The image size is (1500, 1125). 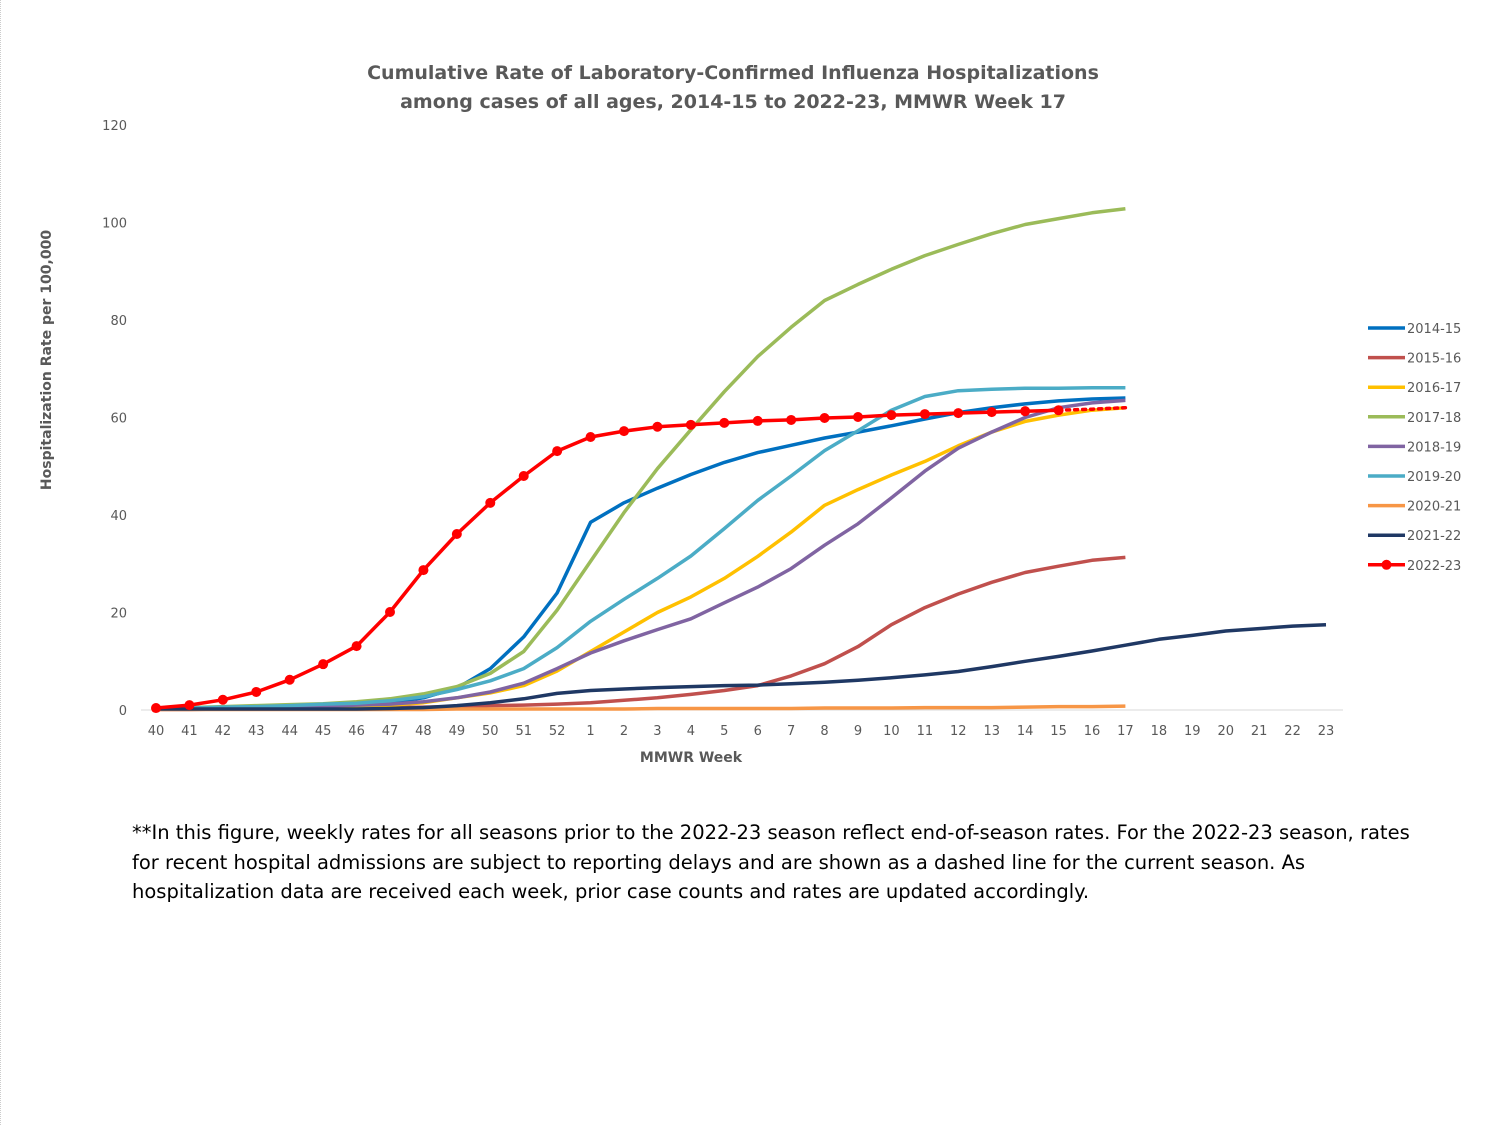 I want to click on legend-label: 2018-19, so click(x=1434, y=447).